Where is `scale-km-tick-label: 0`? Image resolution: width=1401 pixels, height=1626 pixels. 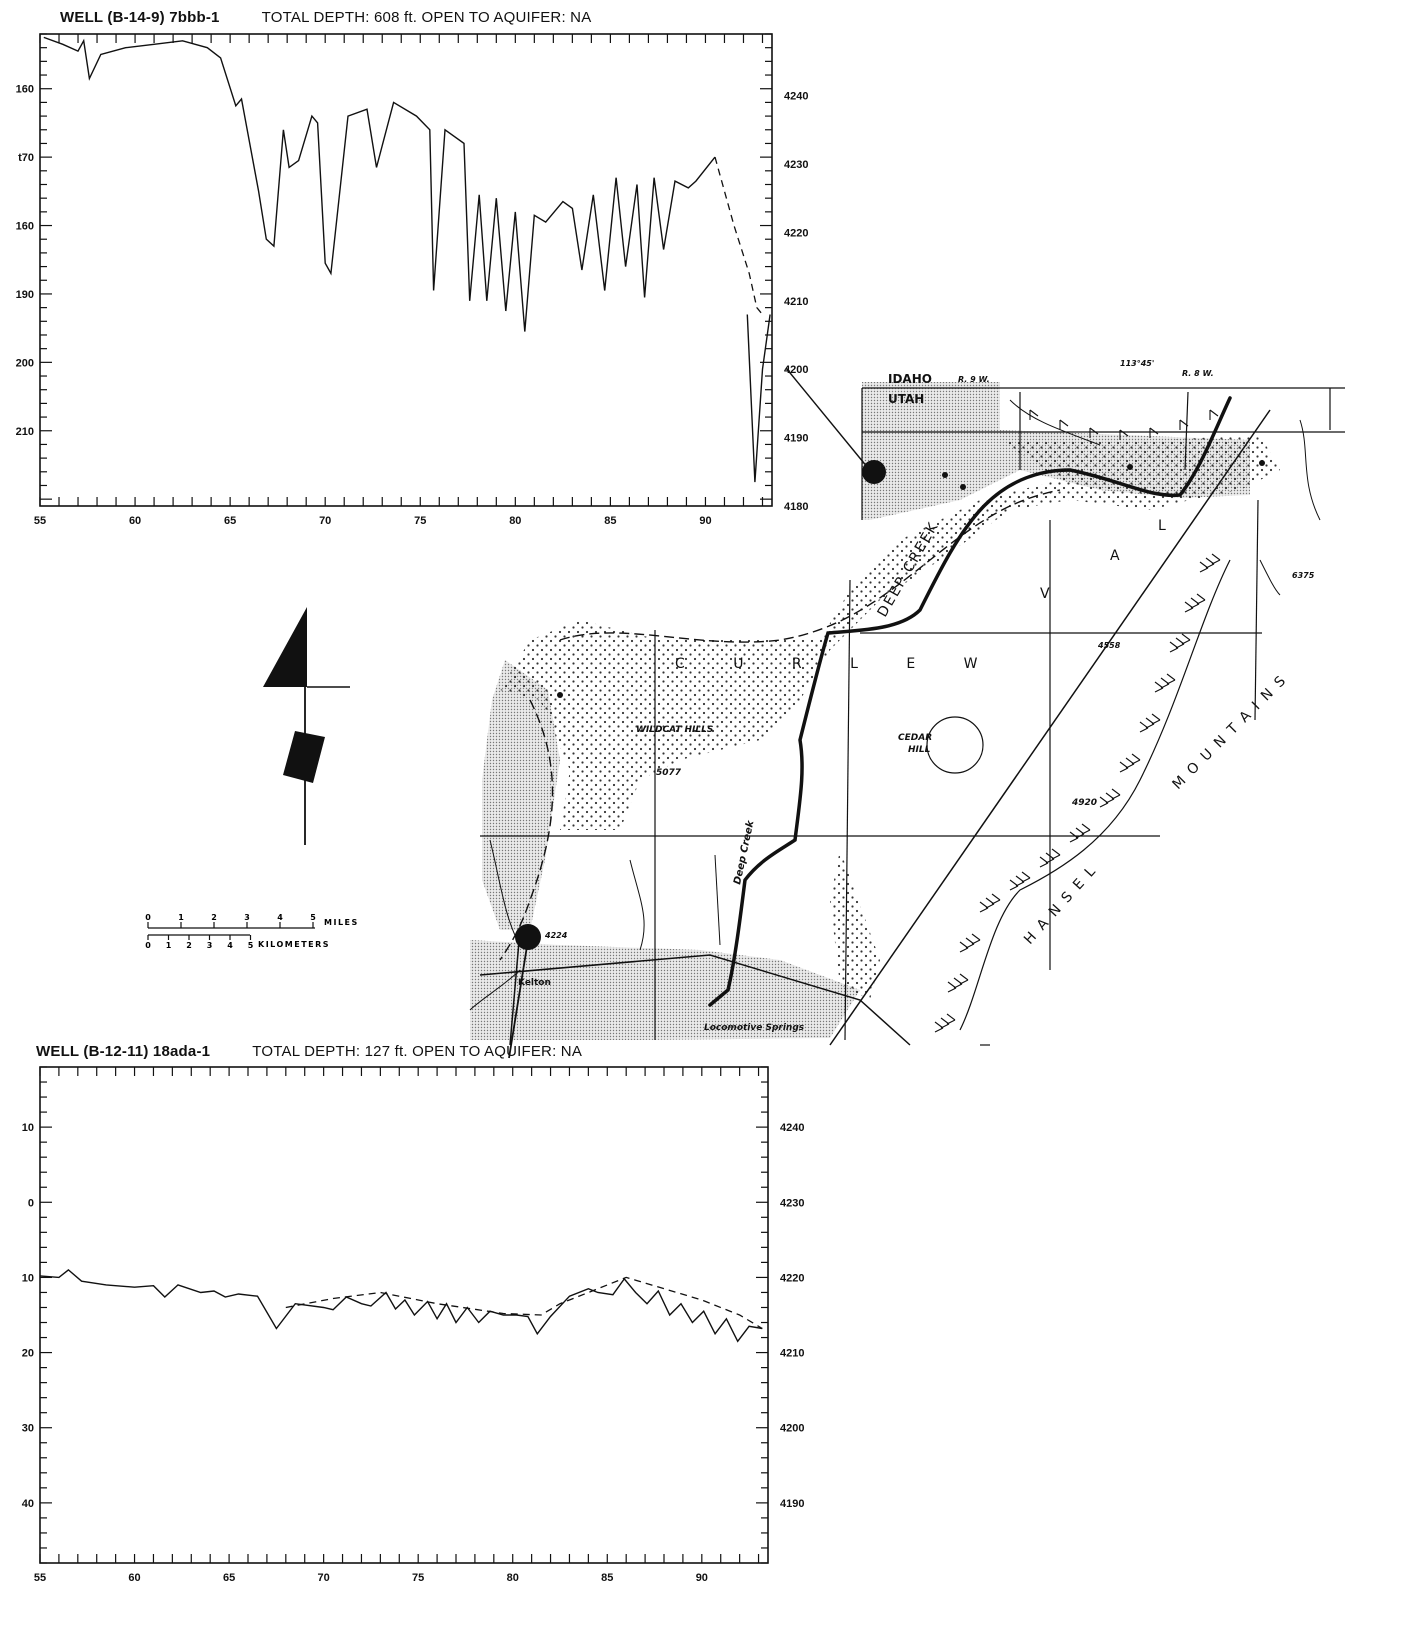 scale-km-tick-label: 0 is located at coordinates (148, 945).